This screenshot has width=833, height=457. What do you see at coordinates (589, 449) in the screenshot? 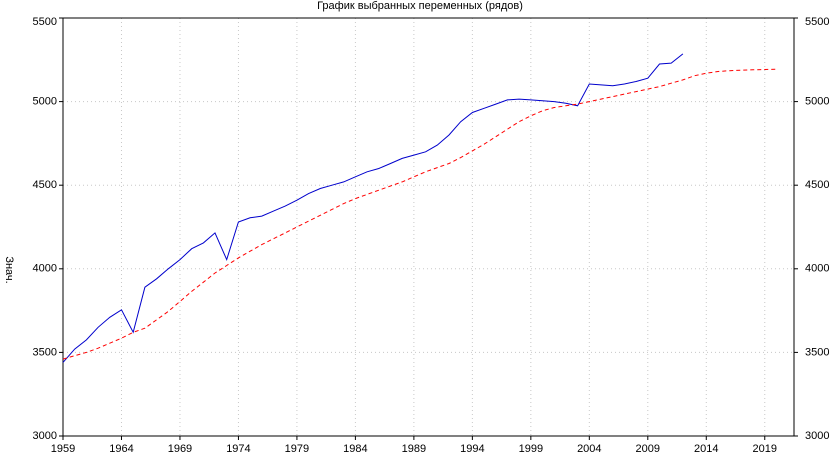
I see `x-tick-label: 2004` at bounding box center [589, 449].